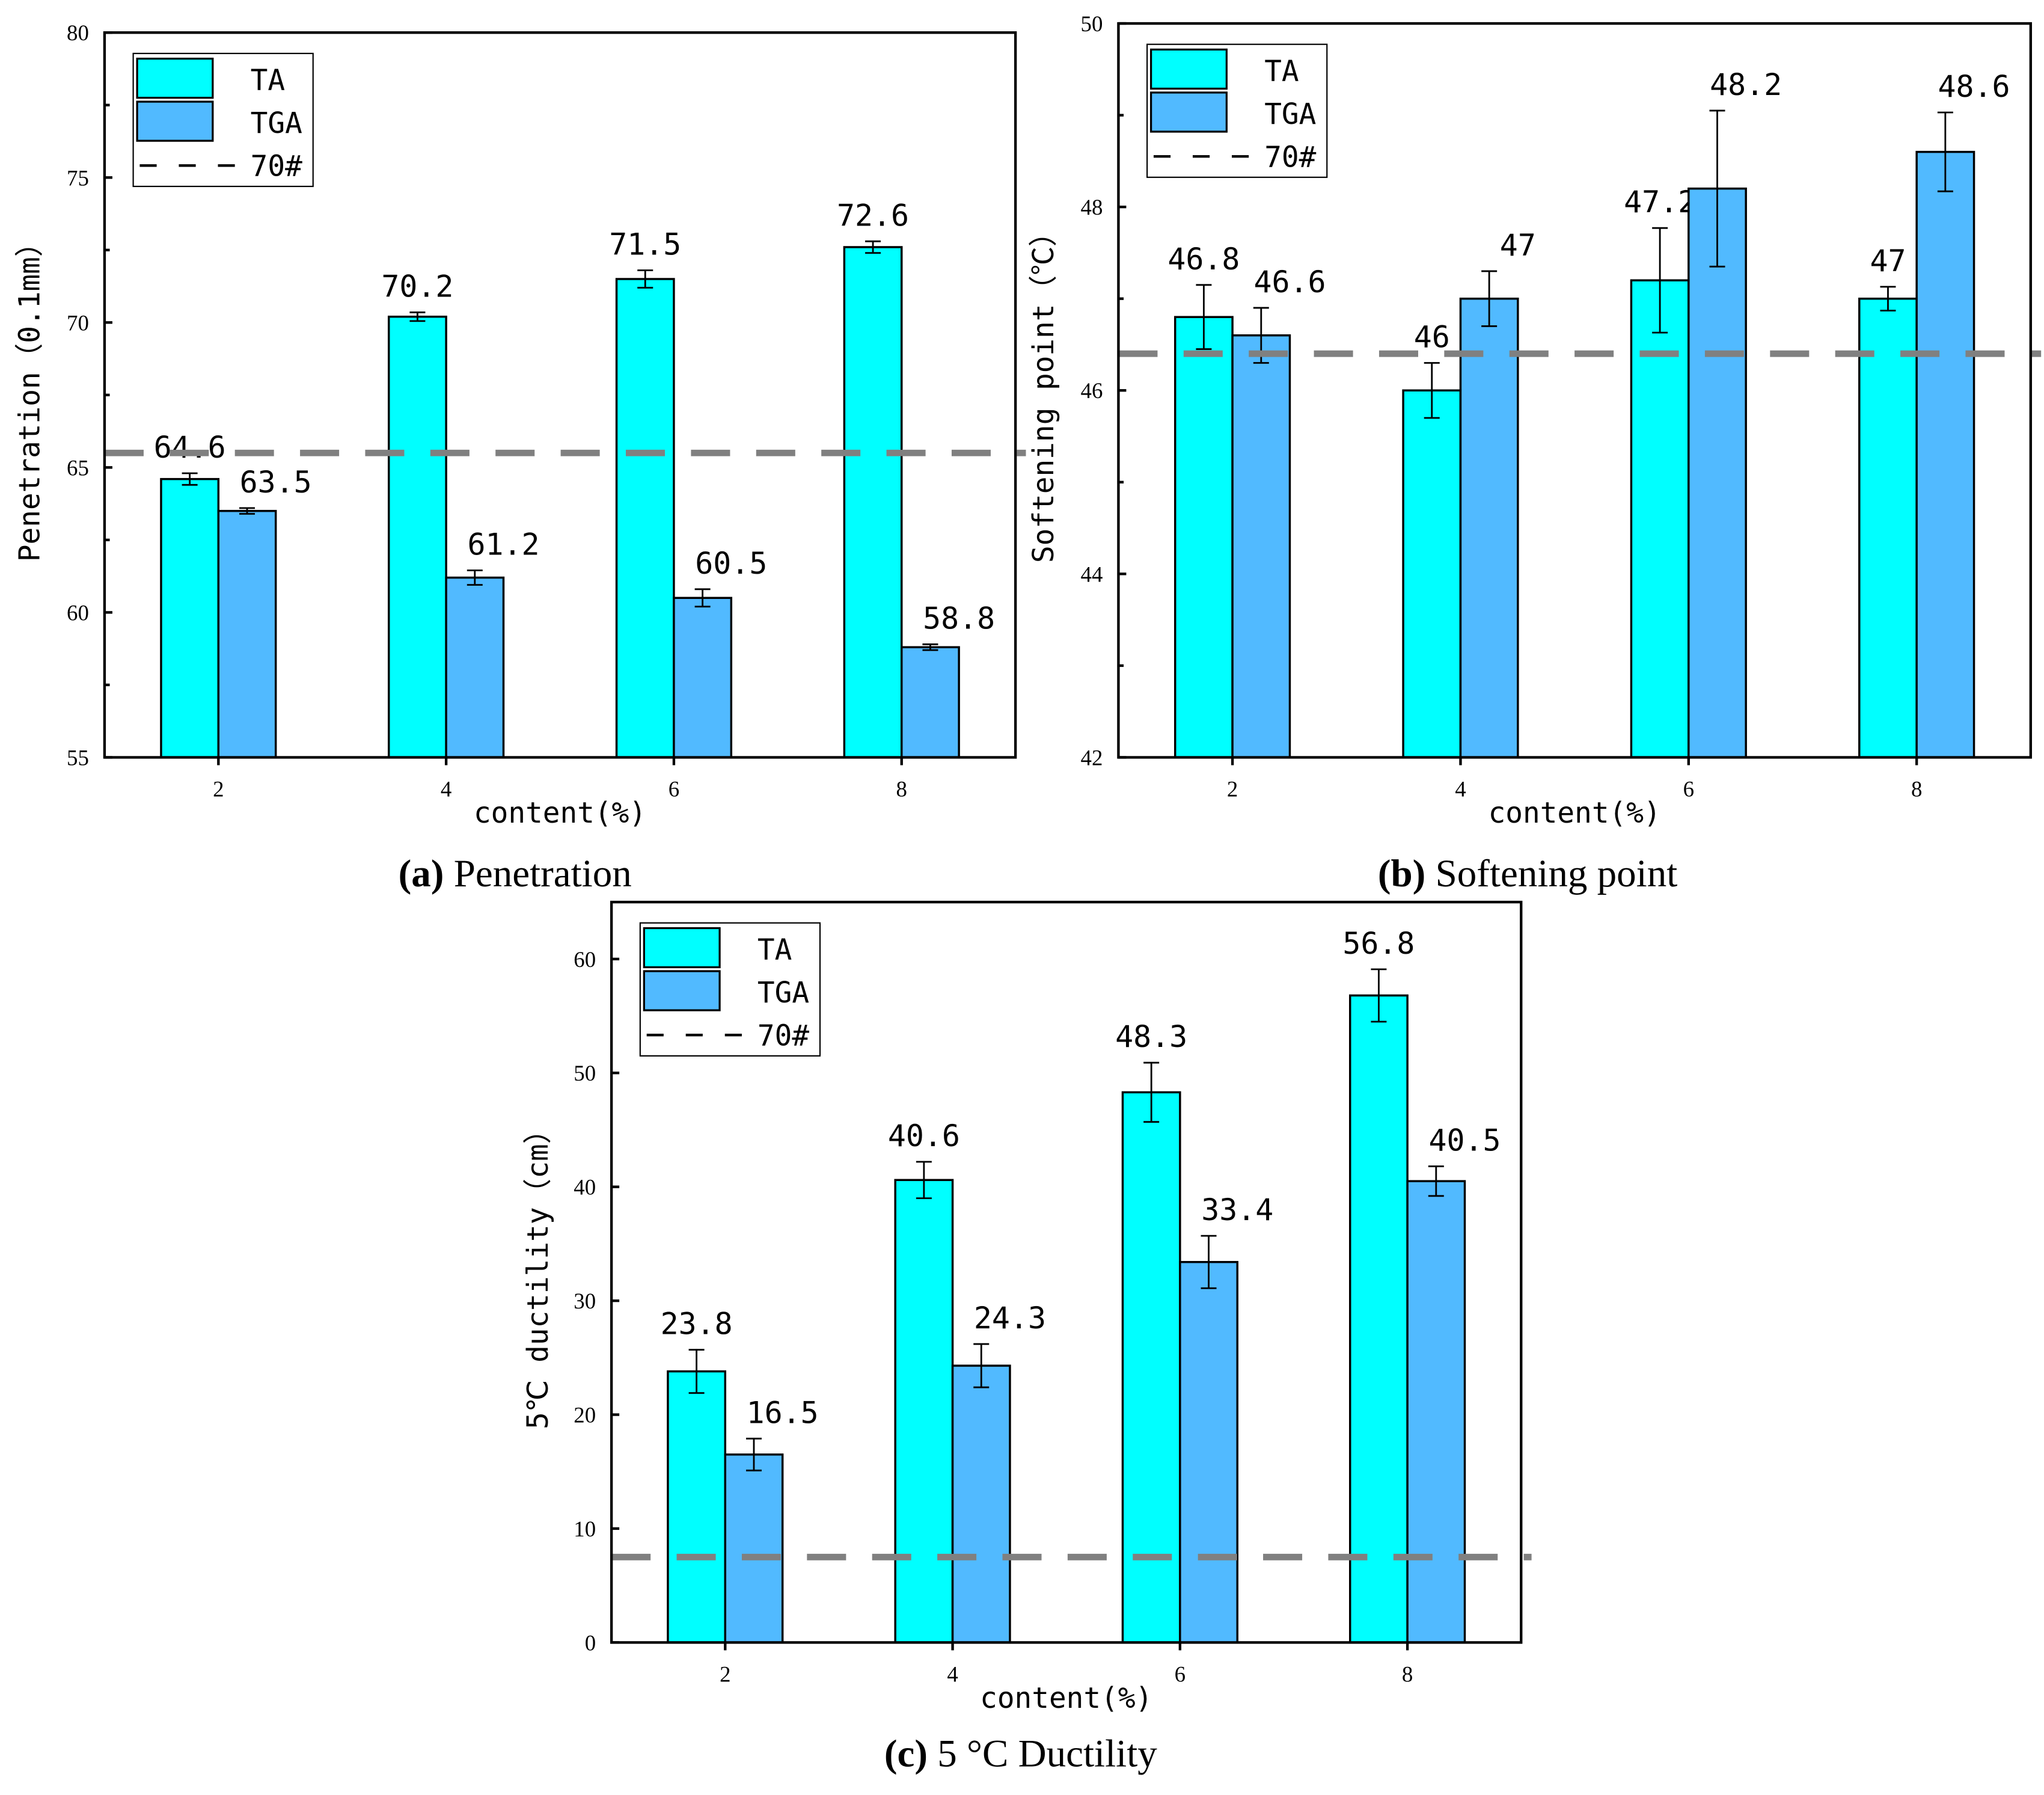 This screenshot has width=2044, height=1795. What do you see at coordinates (78, 32) in the screenshot?
I see `y-tick-label: 80` at bounding box center [78, 32].